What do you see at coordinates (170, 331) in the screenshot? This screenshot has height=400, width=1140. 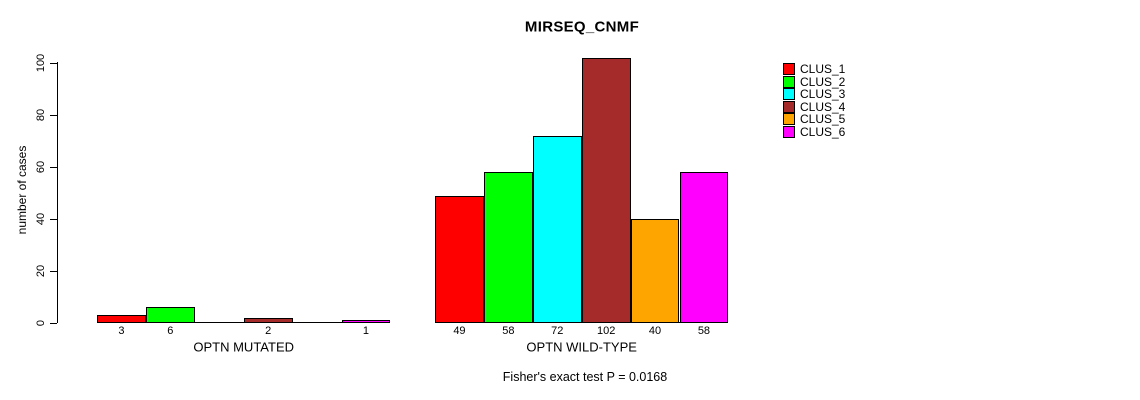 I see `bar-label-clus_2-group0: 6` at bounding box center [170, 331].